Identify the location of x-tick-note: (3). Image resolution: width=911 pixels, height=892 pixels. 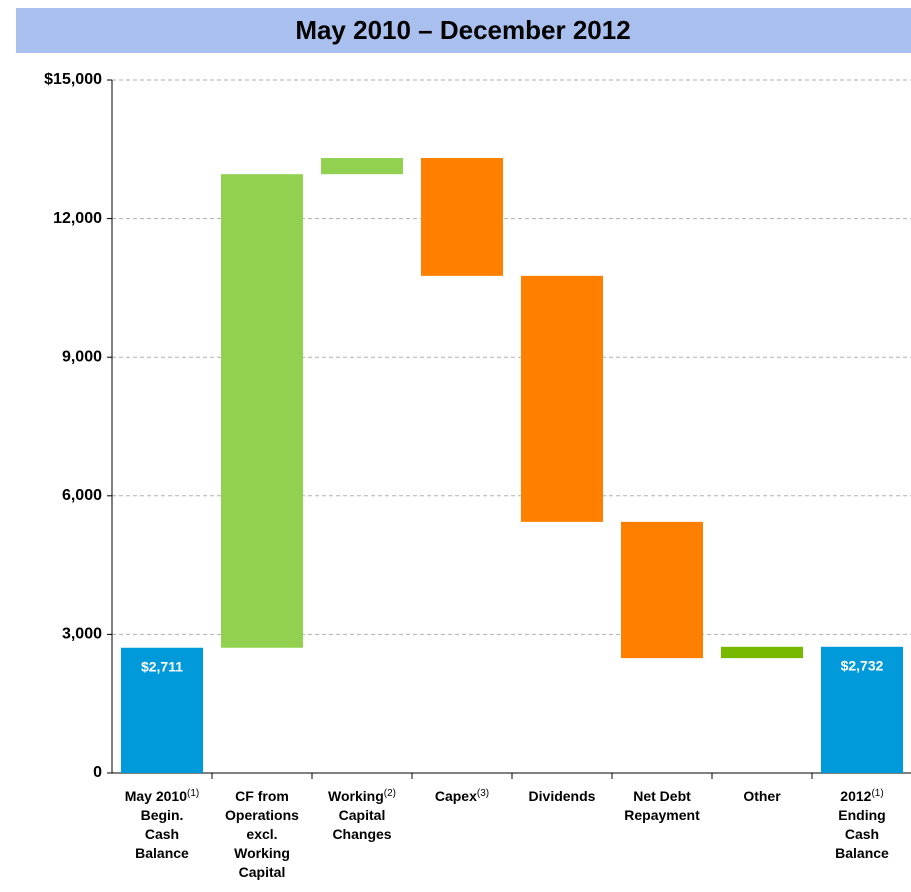
(483, 793).